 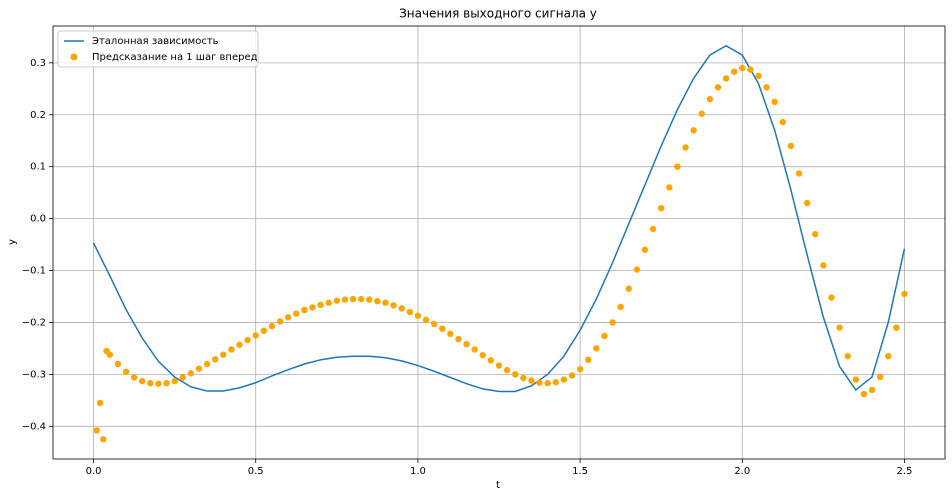 What do you see at coordinates (175, 57) in the screenshot?
I see `legend-label: Предсказание на 1 шаг вперед` at bounding box center [175, 57].